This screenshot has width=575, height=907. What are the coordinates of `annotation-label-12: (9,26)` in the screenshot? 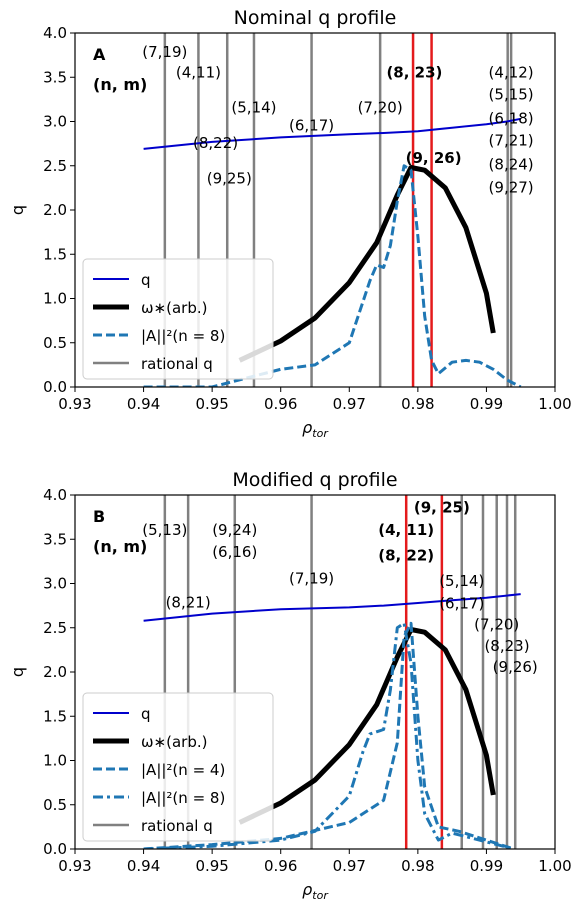 It's located at (515, 667).